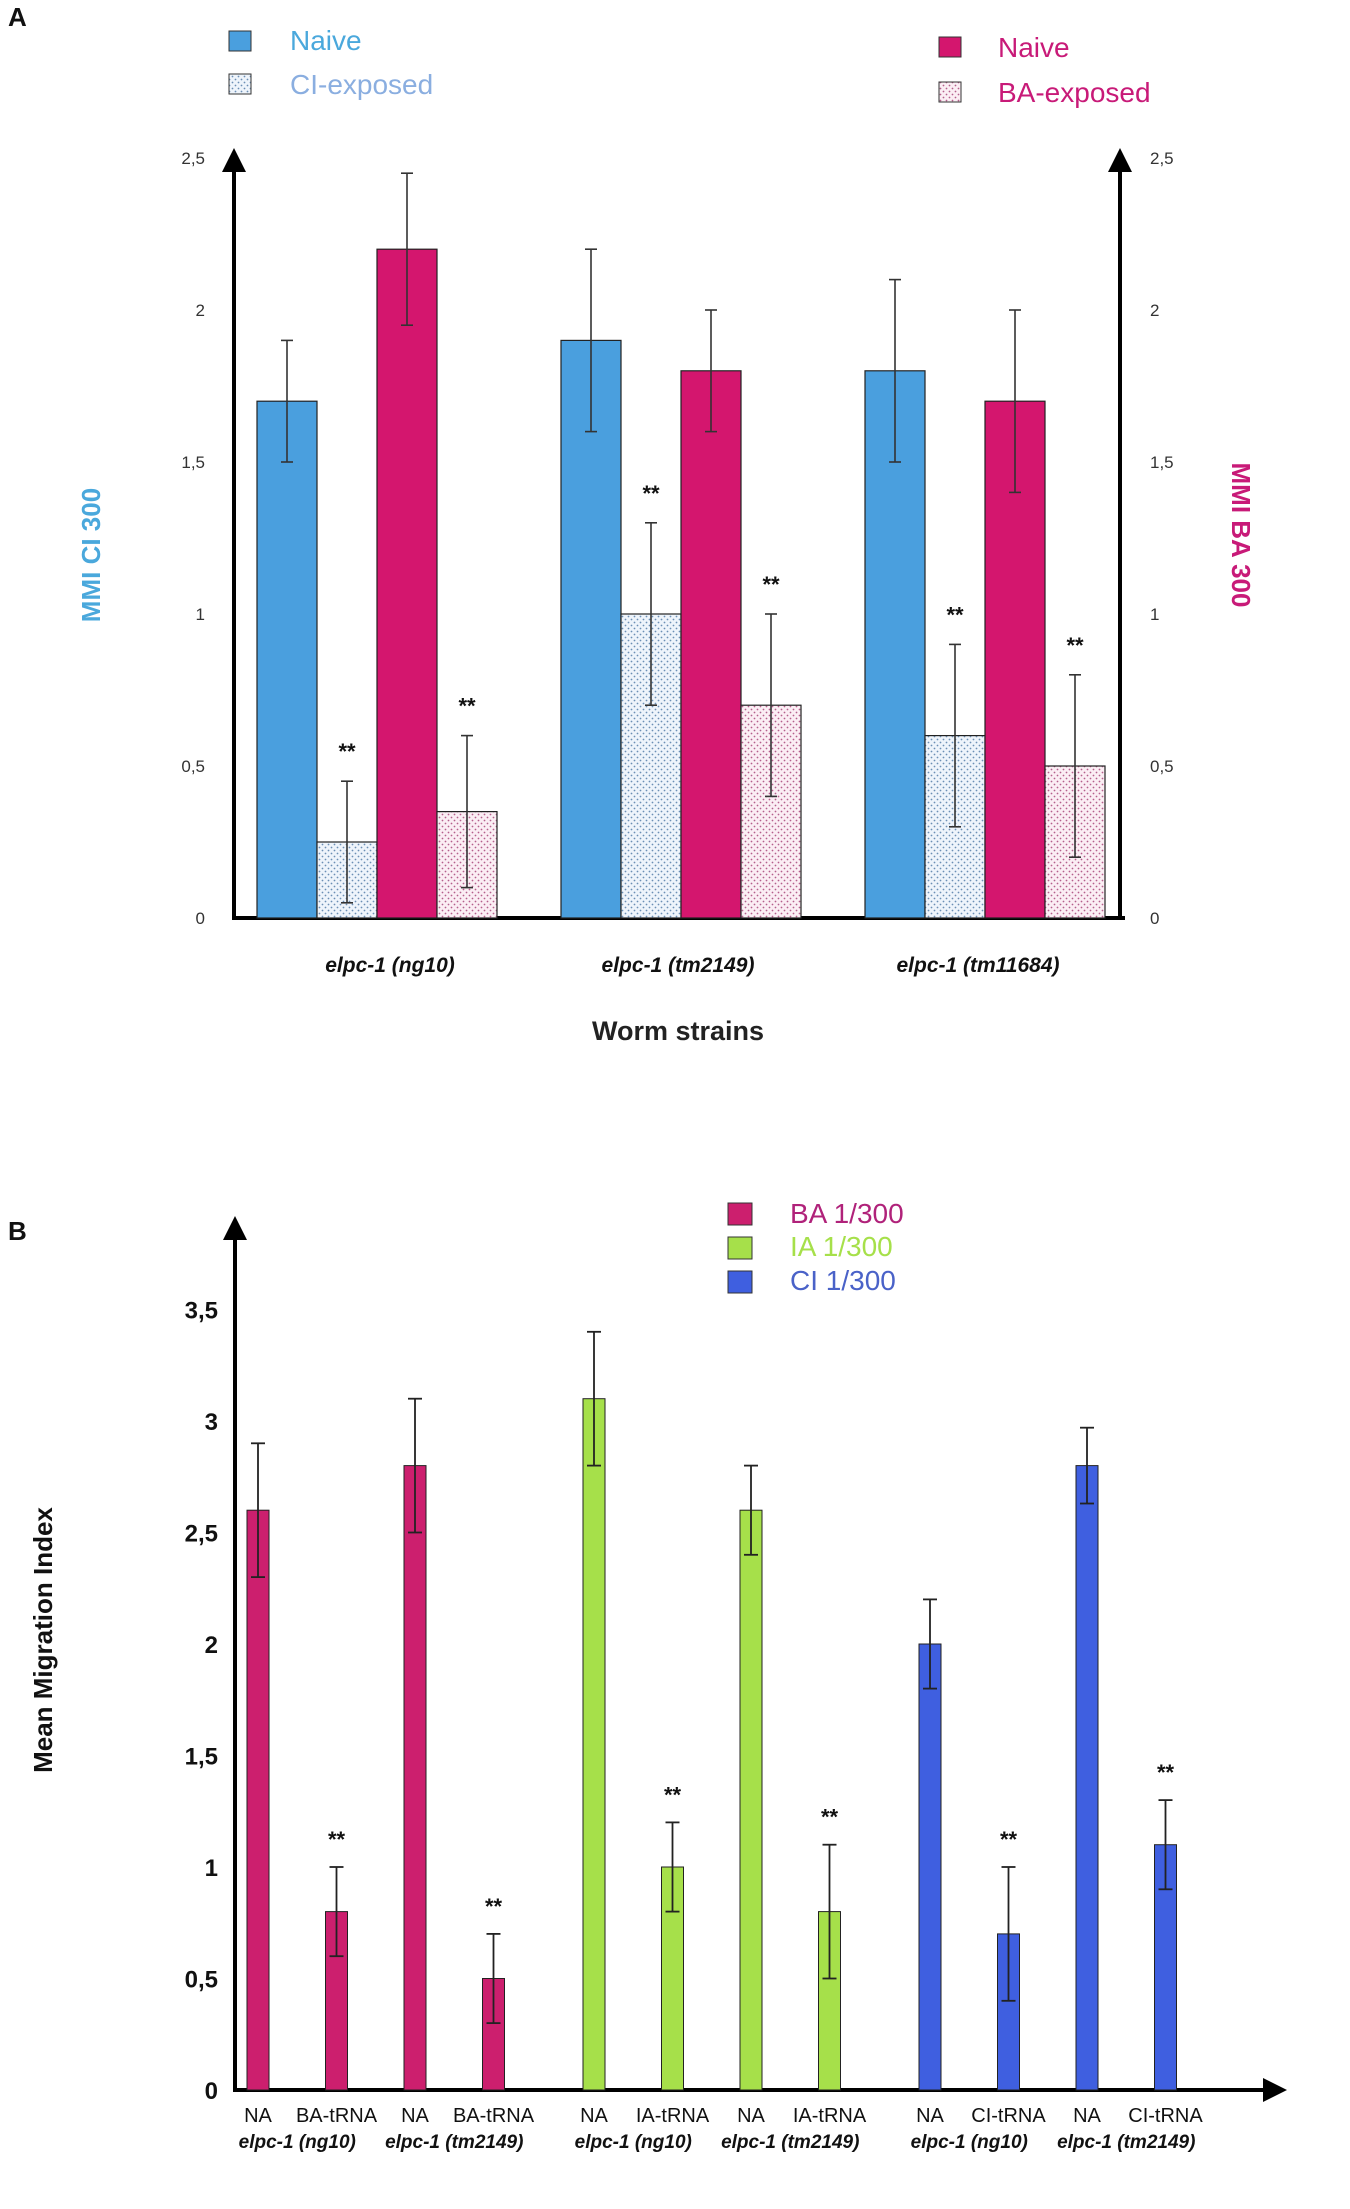 Image resolution: width=1350 pixels, height=2209 pixels. I want to click on panel-label-b: B, so click(17, 1231).